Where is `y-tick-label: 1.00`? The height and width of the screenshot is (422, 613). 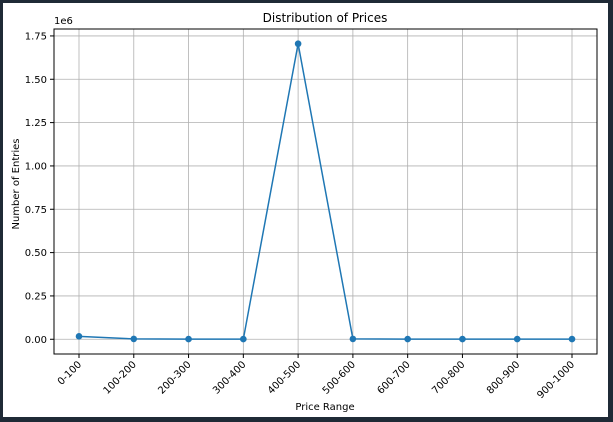
y-tick-label: 1.00 is located at coordinates (36, 166).